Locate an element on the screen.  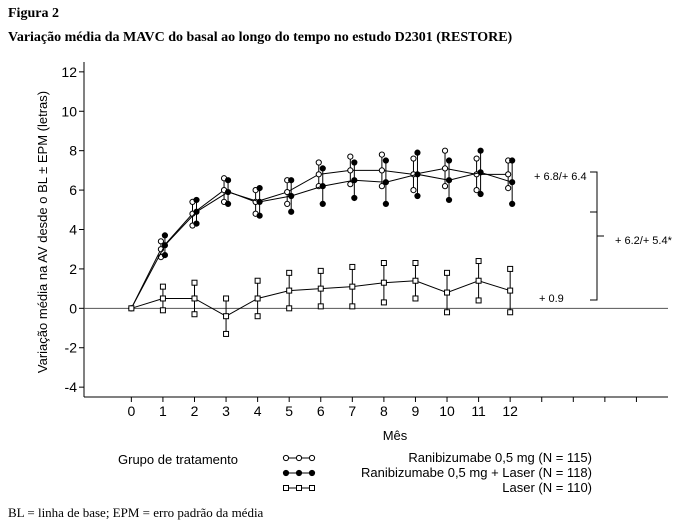
x-tick-label: 1 is located at coordinates (163, 411).